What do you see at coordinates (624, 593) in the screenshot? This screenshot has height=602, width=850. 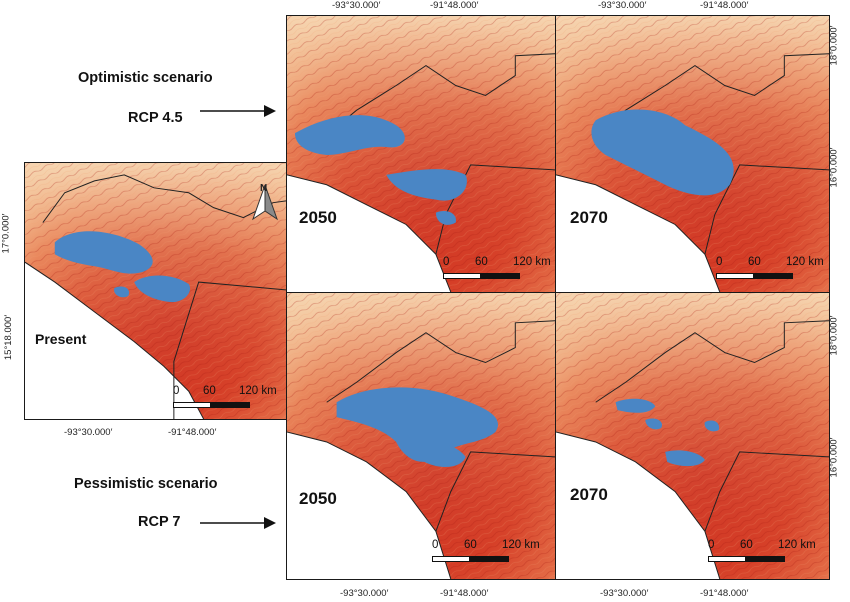 I see `coord-lon-west-bottom-2: -93°30.000′` at bounding box center [624, 593].